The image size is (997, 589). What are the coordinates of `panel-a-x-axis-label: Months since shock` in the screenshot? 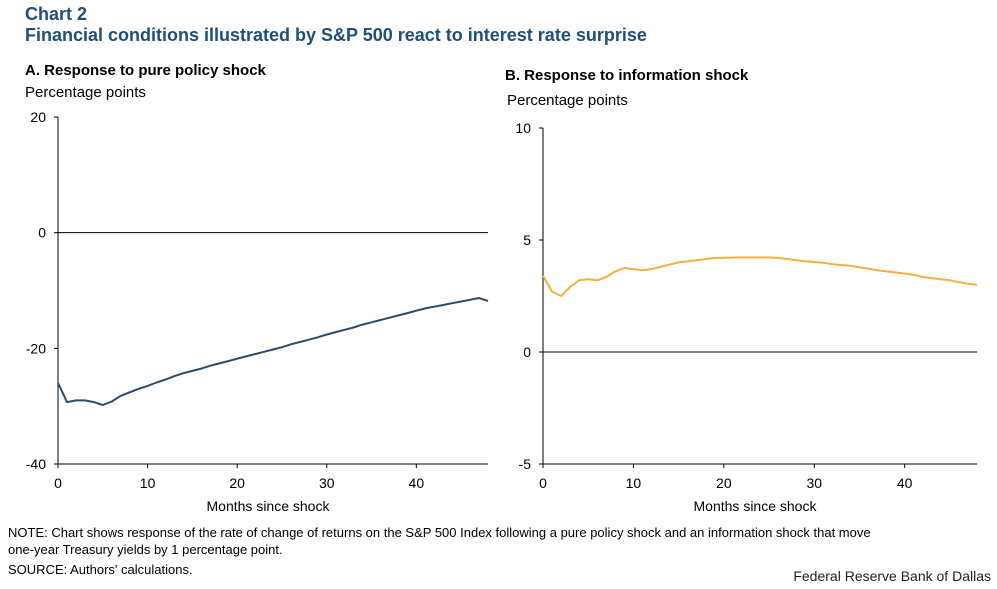 It's located at (269, 506).